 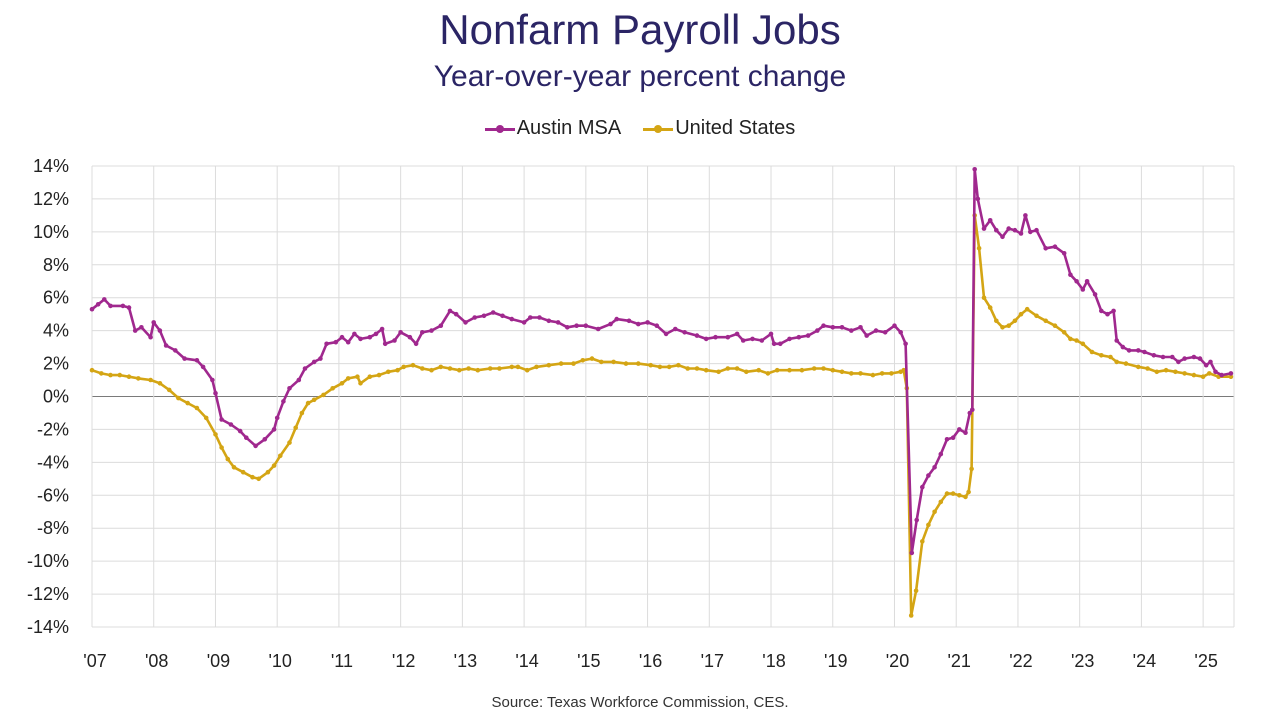 I want to click on x-tick-label: '09, so click(x=218, y=661).